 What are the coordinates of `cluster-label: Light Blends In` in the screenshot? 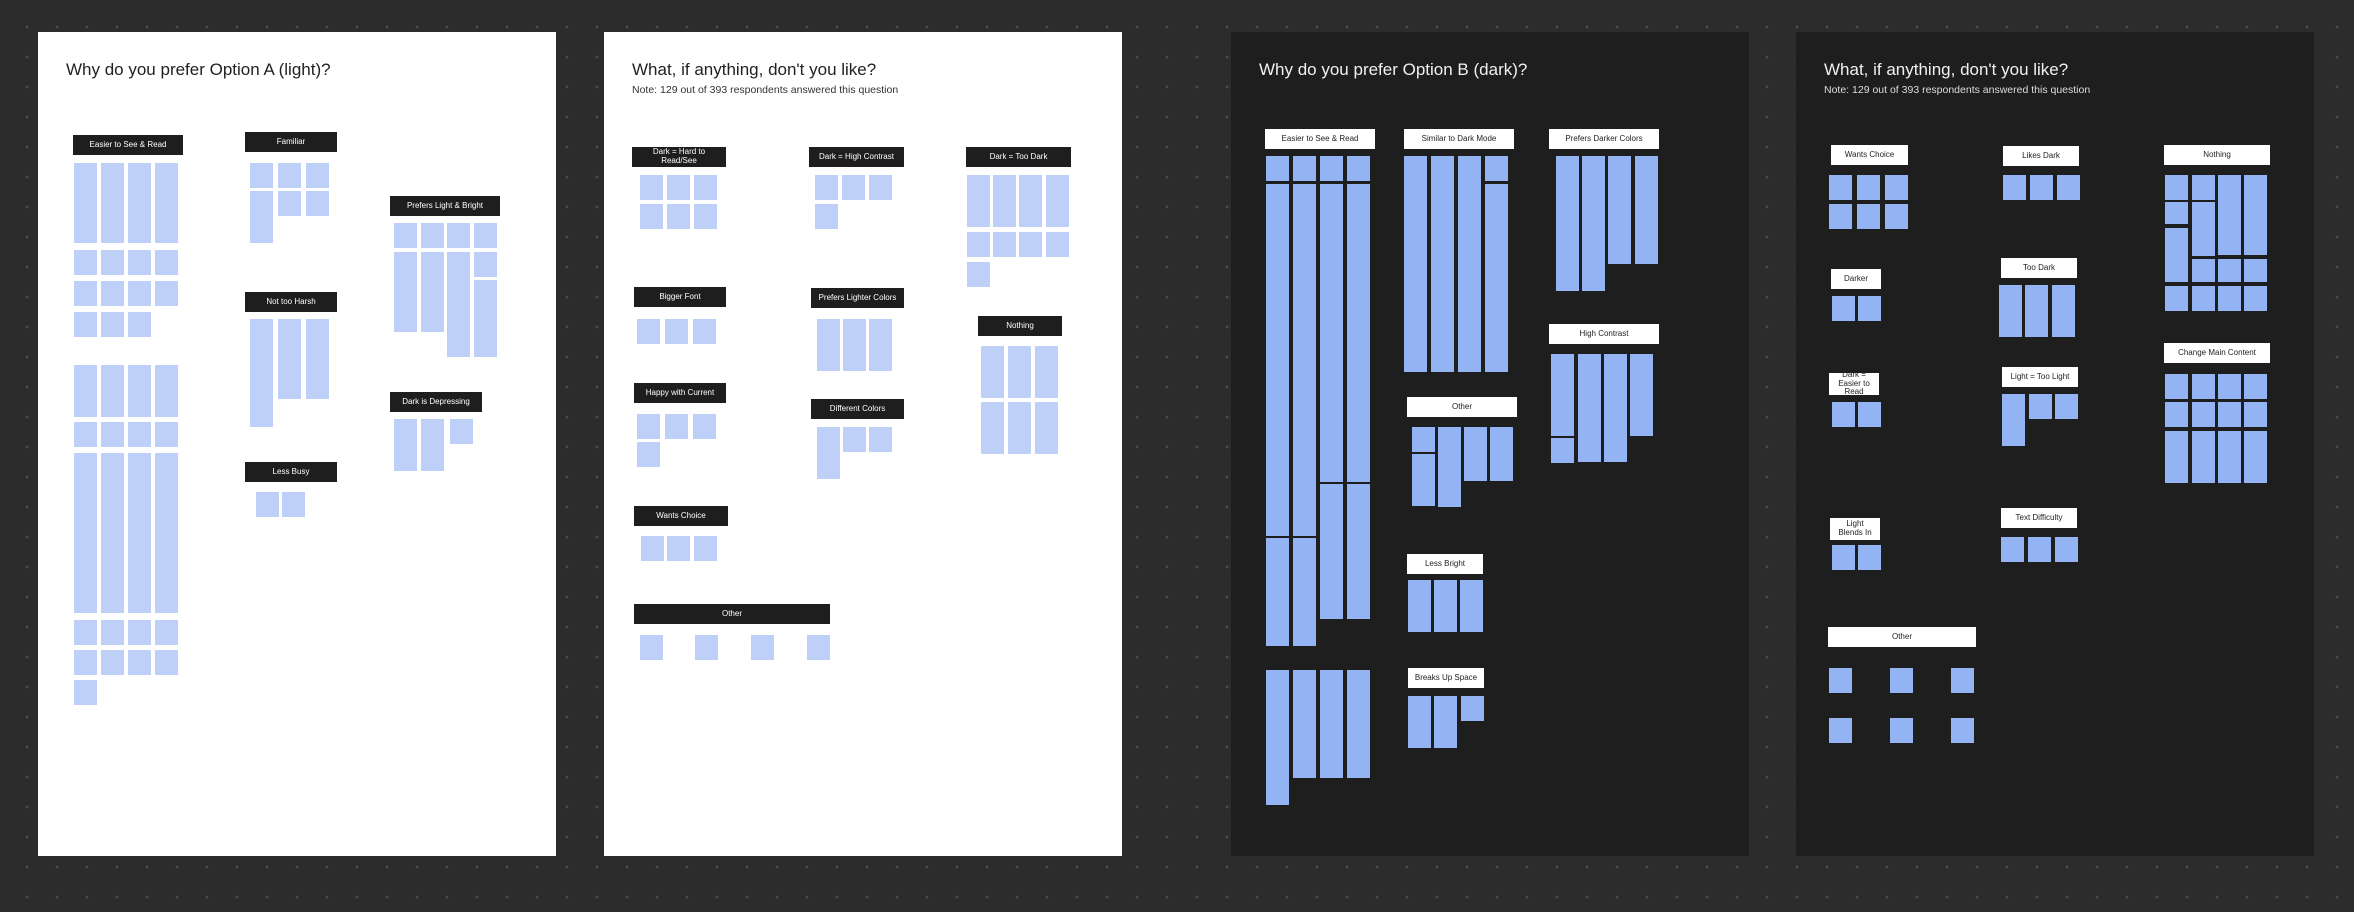 It's located at (1855, 529).